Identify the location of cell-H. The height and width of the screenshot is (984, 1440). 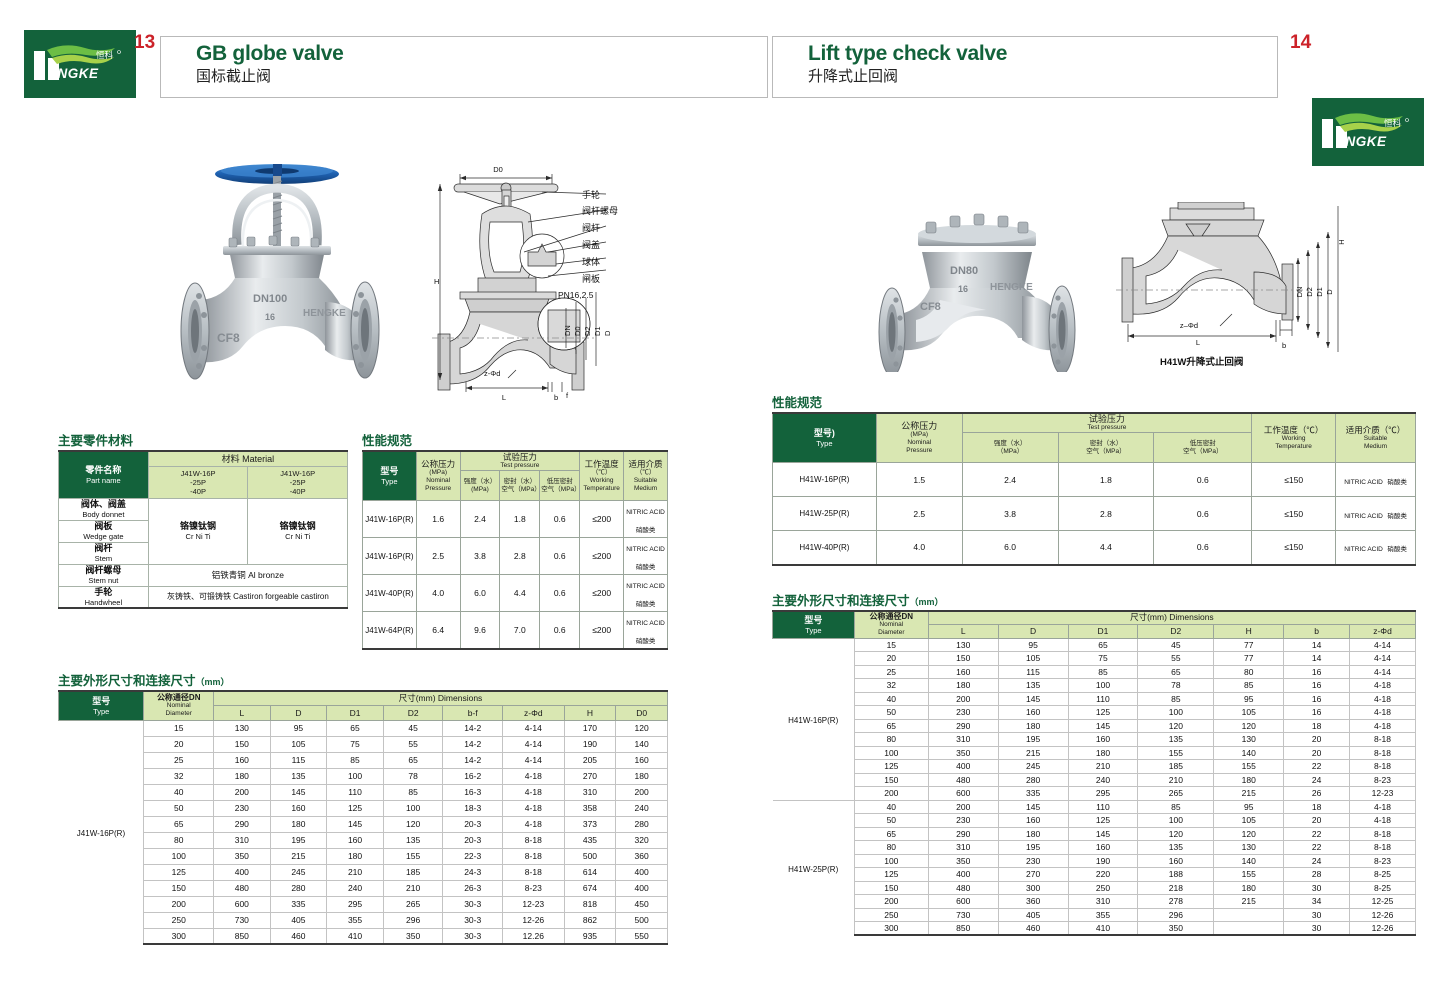
(1249, 914).